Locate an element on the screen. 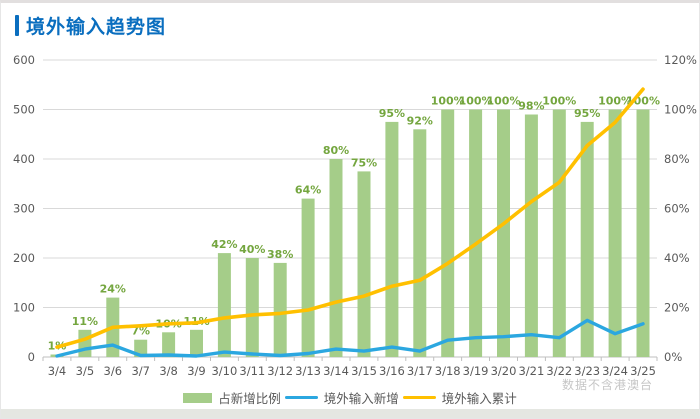  x-axis-label: 3/4 is located at coordinates (57, 371).